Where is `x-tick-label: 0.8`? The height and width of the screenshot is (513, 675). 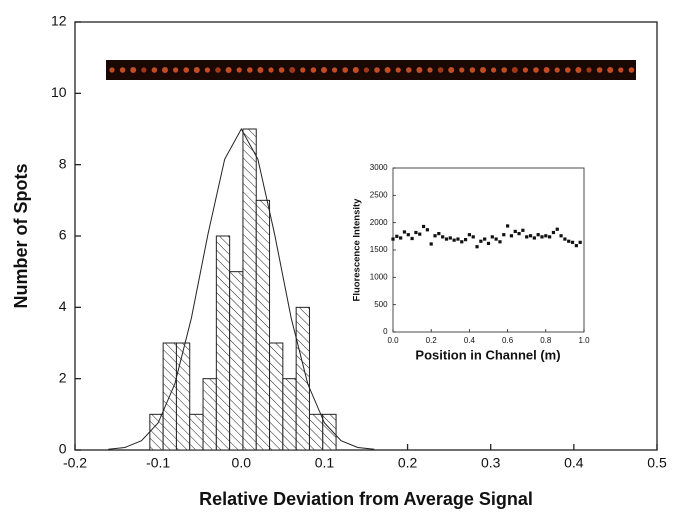
x-tick-label: 0.8 is located at coordinates (546, 340).